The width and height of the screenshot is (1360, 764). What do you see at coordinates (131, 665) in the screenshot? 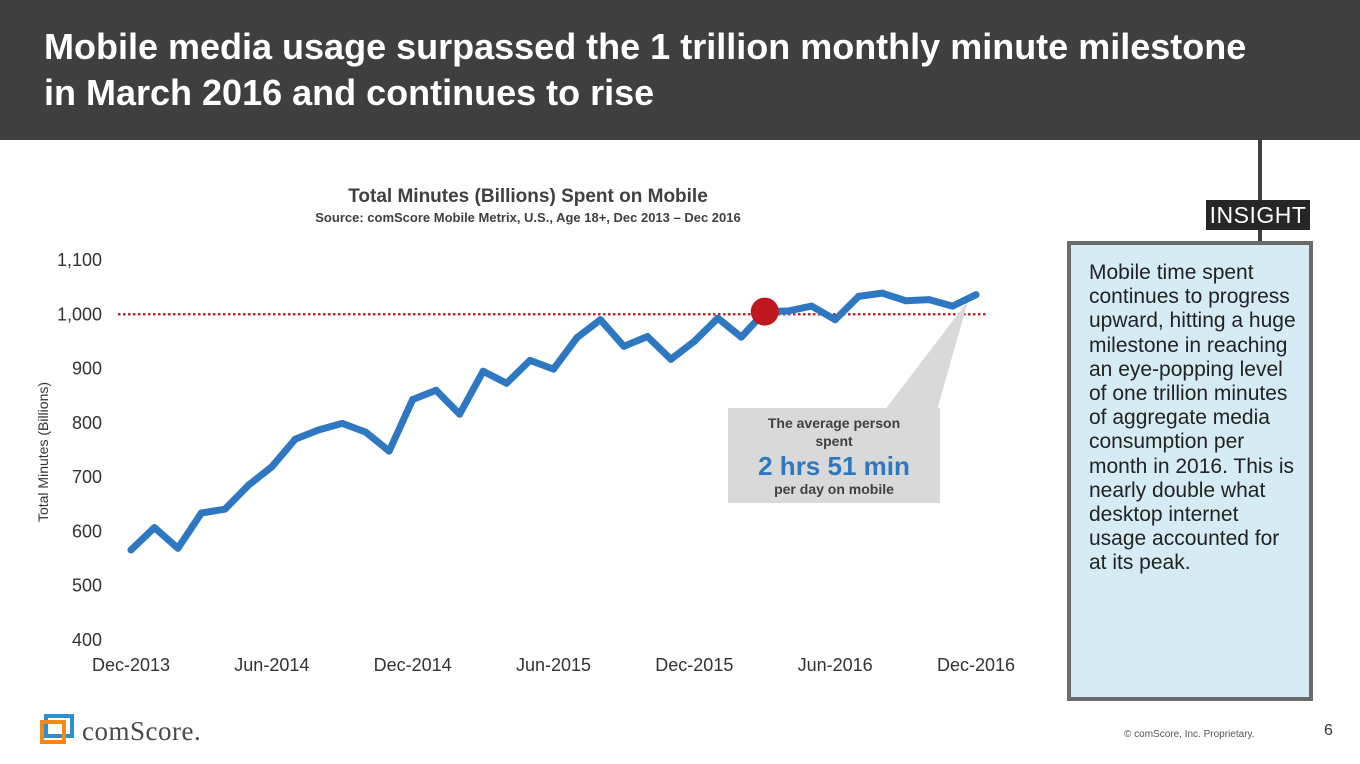
I see `x-tick-label: Dec-2013` at bounding box center [131, 665].